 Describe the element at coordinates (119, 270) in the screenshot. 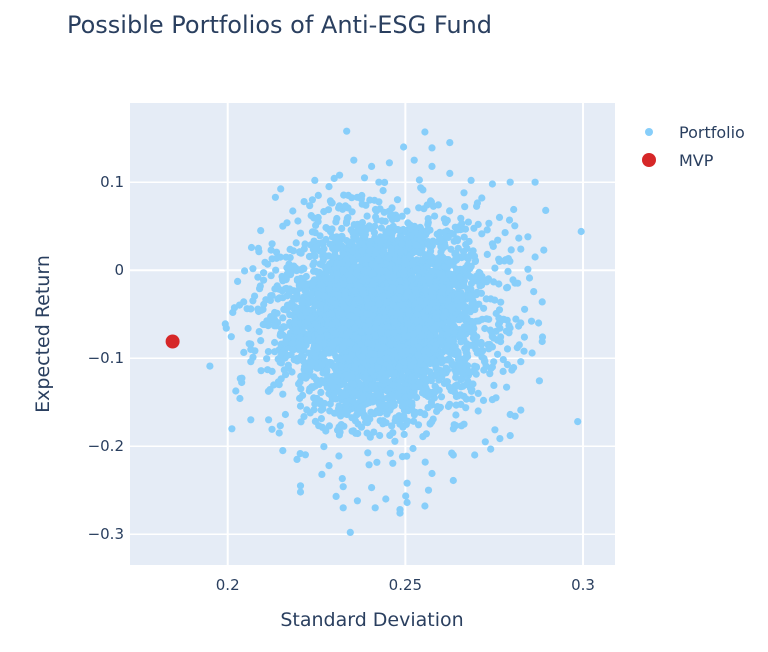

I see `y-tick-label: 0` at that location.